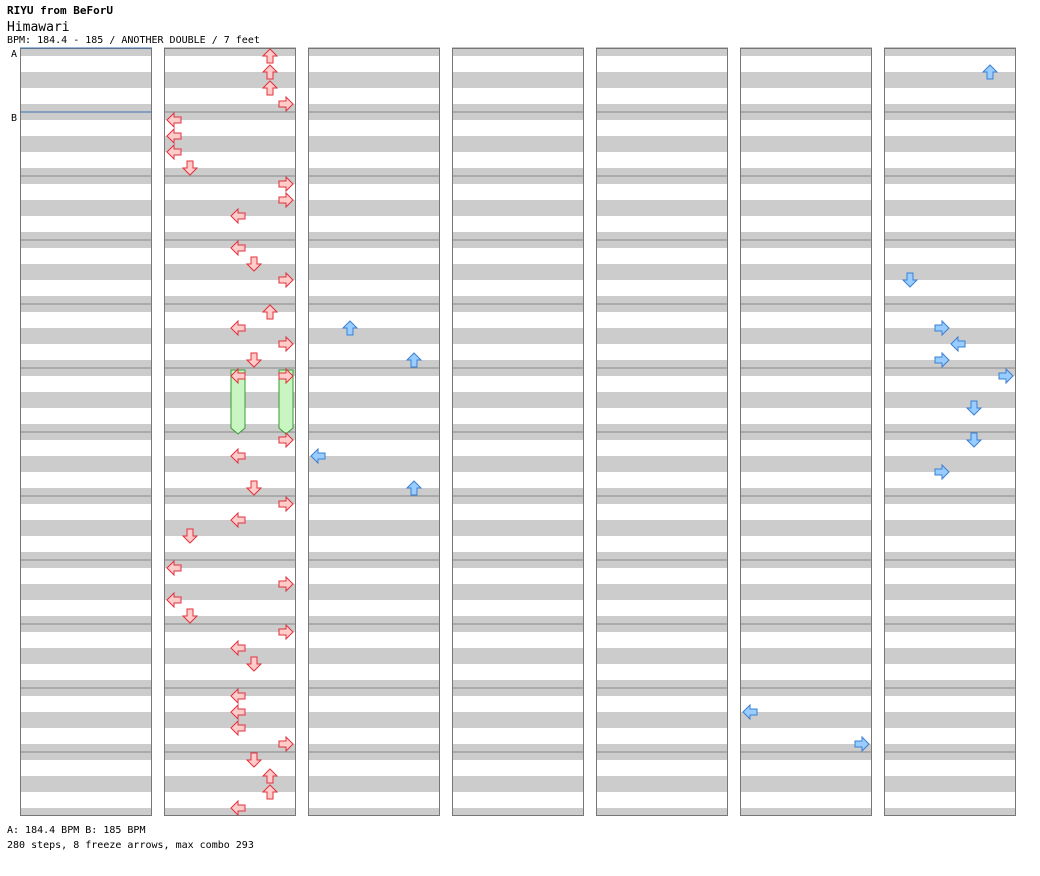  What do you see at coordinates (286, 402) in the screenshot?
I see `freeze-arrow` at bounding box center [286, 402].